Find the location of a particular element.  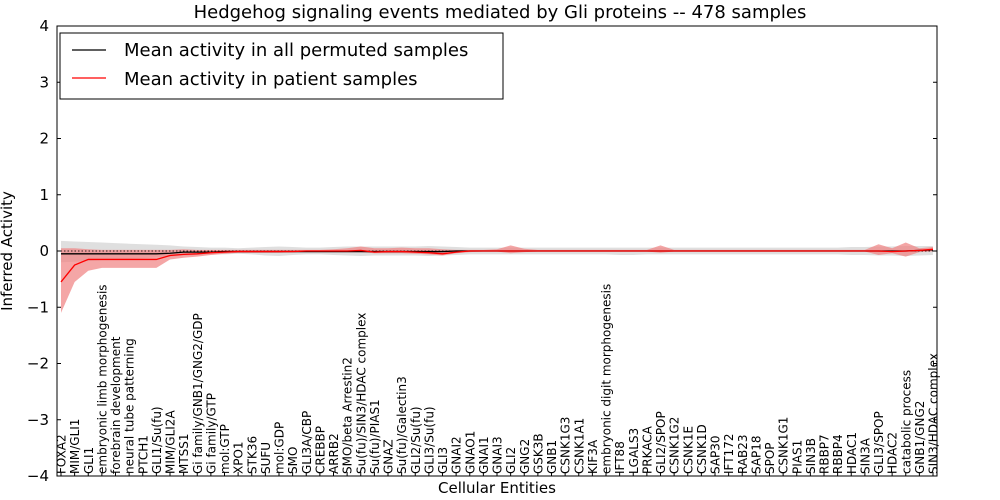

x-tick-label: RBBP7 is located at coordinates (825, 454).